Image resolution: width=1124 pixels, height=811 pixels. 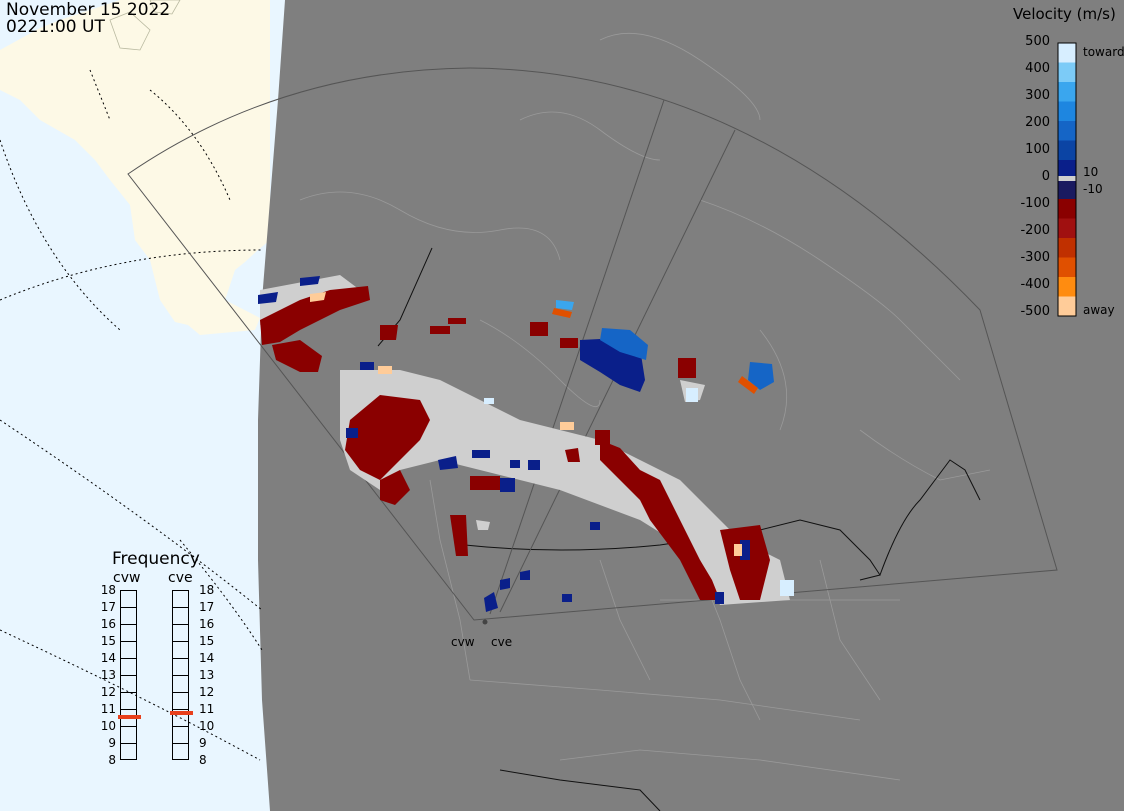 What do you see at coordinates (145, 25) in the screenshot?
I see `alaska-coast-islands` at bounding box center [145, 25].